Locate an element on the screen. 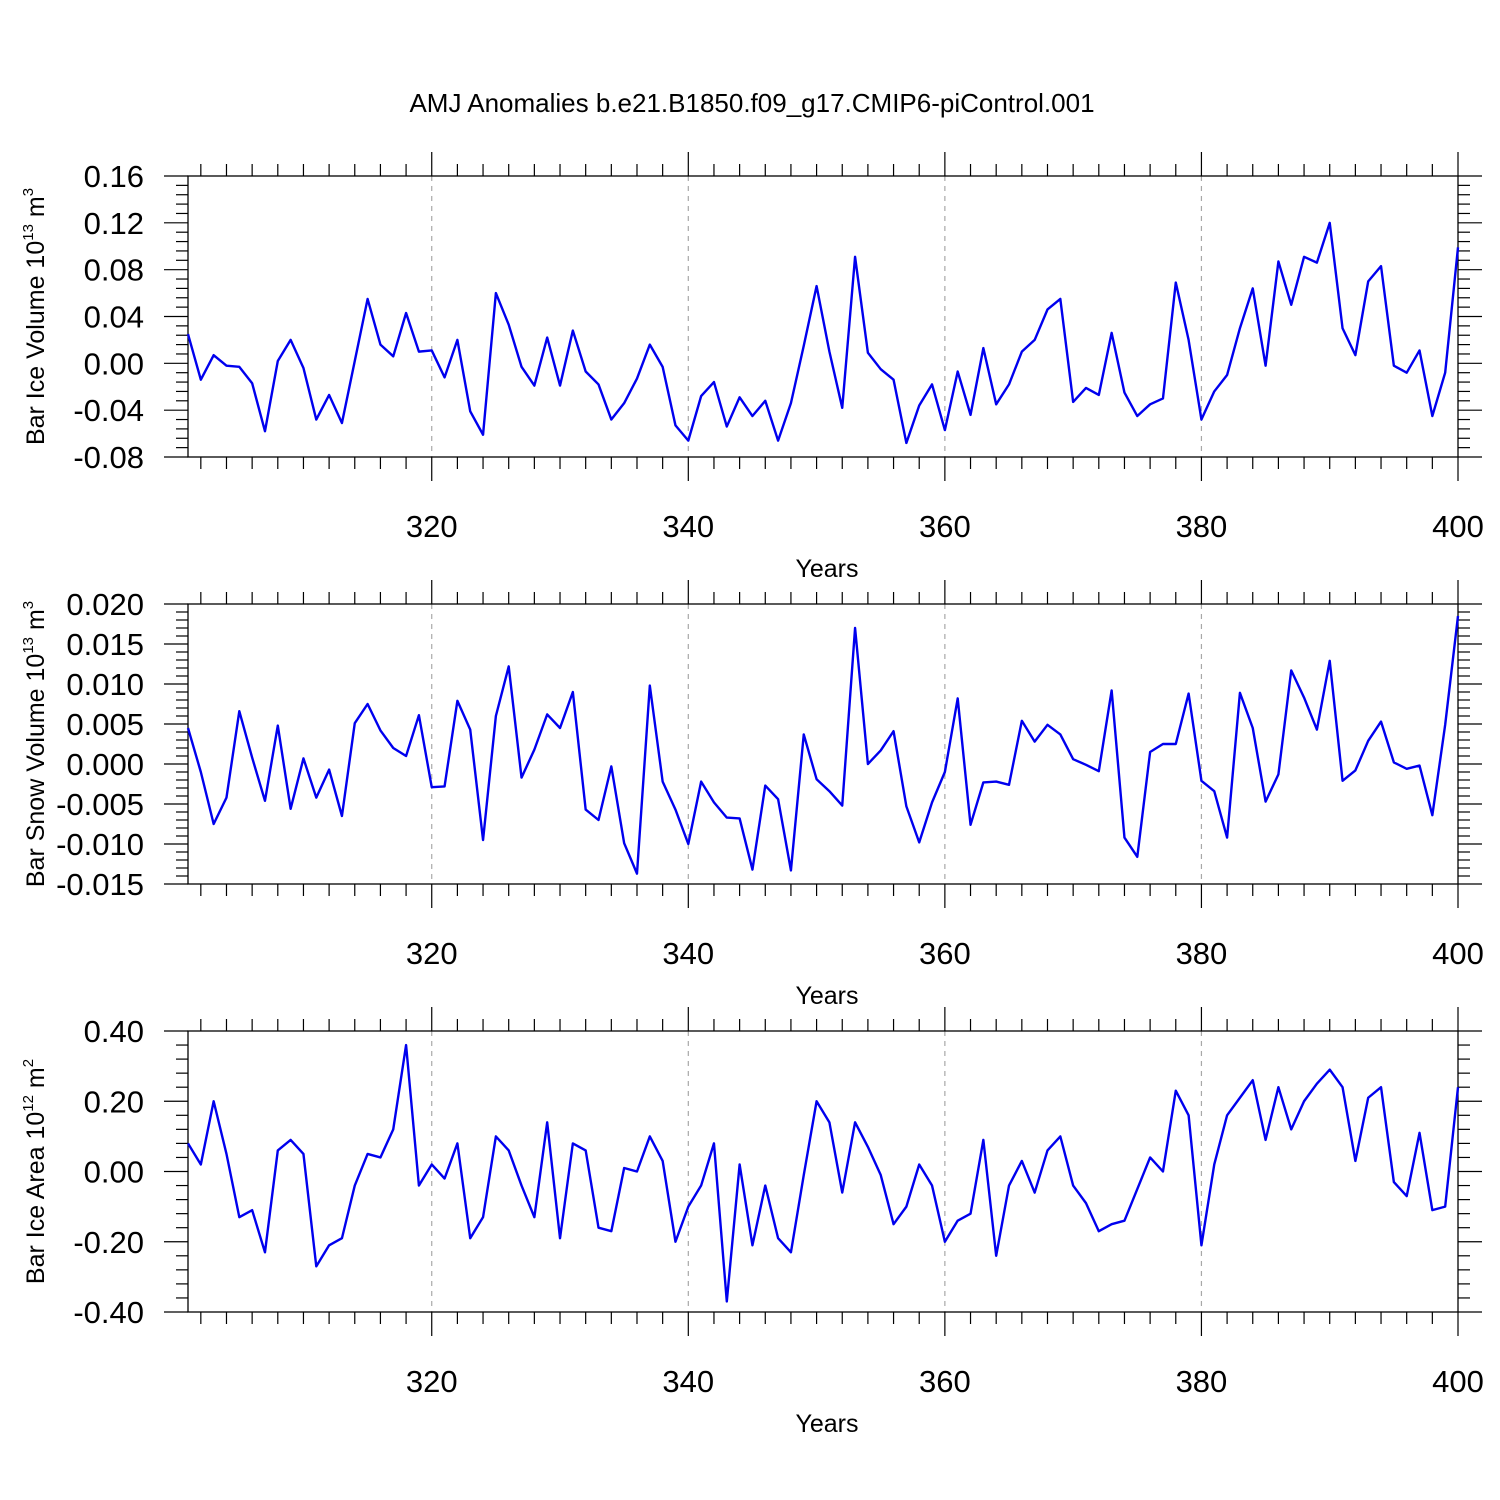  y-tick-label: -0.005 is located at coordinates (100, 804).